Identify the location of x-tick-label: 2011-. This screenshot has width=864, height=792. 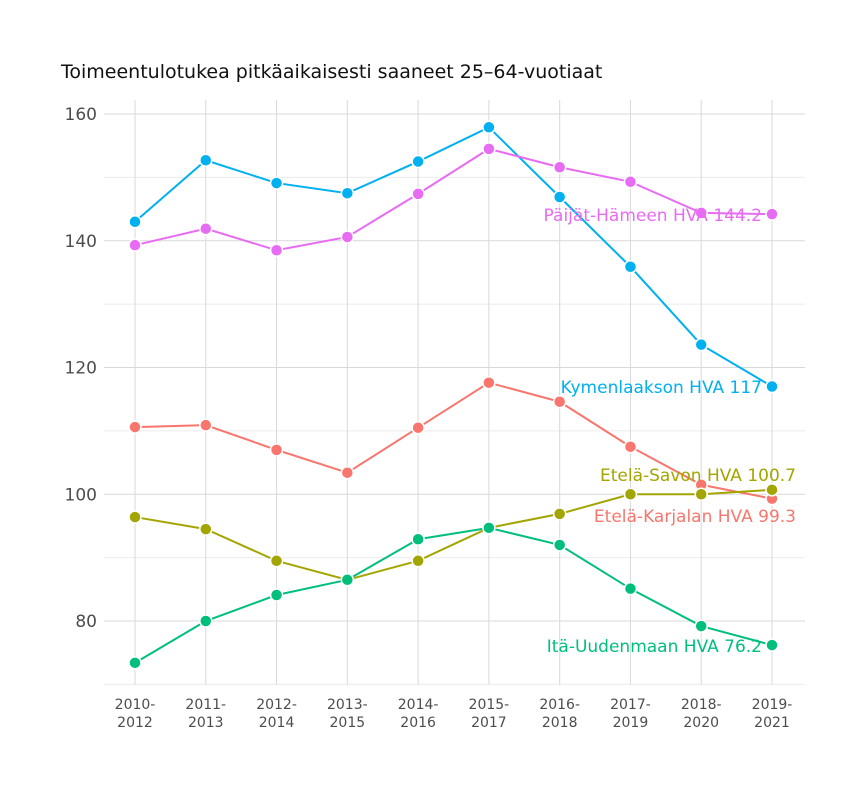
(205, 705).